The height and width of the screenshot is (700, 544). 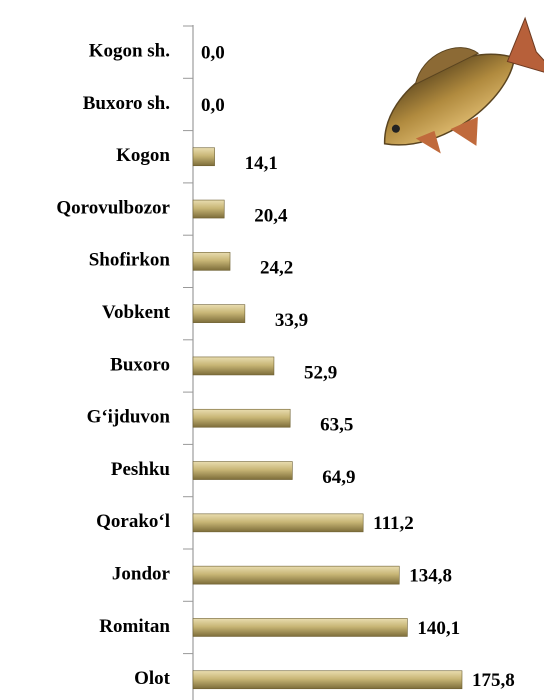 What do you see at coordinates (320, 372) in the screenshot?
I see `value-label: 52,9` at bounding box center [320, 372].